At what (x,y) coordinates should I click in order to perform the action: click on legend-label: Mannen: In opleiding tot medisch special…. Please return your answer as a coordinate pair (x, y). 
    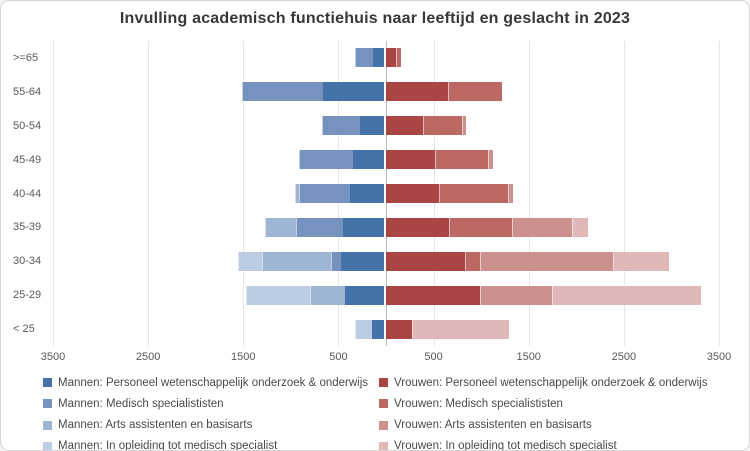
    Looking at the image, I should click on (168, 445).